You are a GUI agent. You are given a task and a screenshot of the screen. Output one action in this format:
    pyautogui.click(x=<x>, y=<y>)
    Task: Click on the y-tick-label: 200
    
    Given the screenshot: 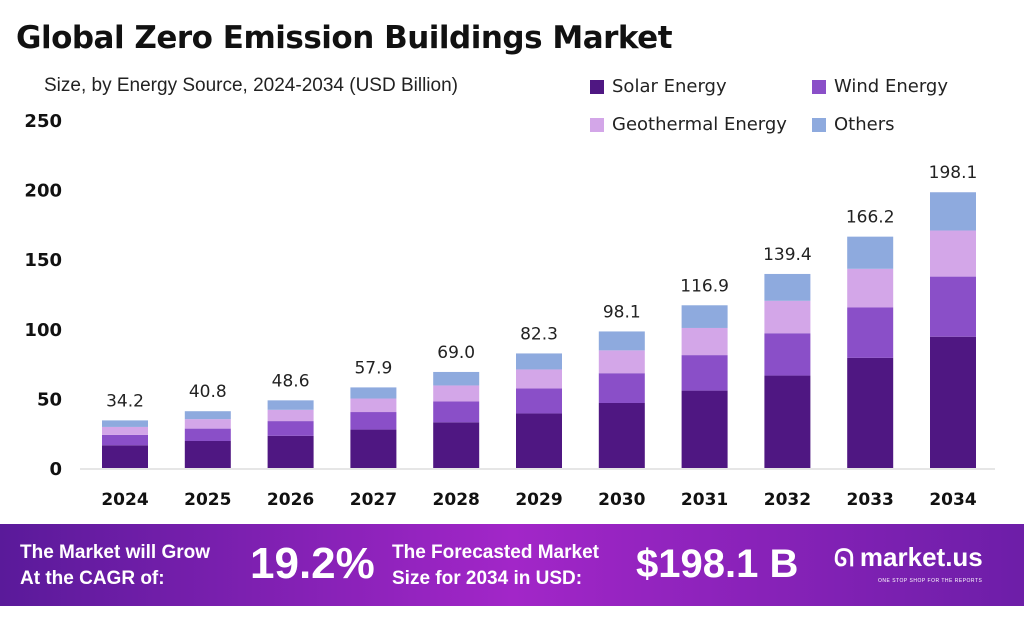 What is the action you would take?
    pyautogui.click(x=43, y=191)
    